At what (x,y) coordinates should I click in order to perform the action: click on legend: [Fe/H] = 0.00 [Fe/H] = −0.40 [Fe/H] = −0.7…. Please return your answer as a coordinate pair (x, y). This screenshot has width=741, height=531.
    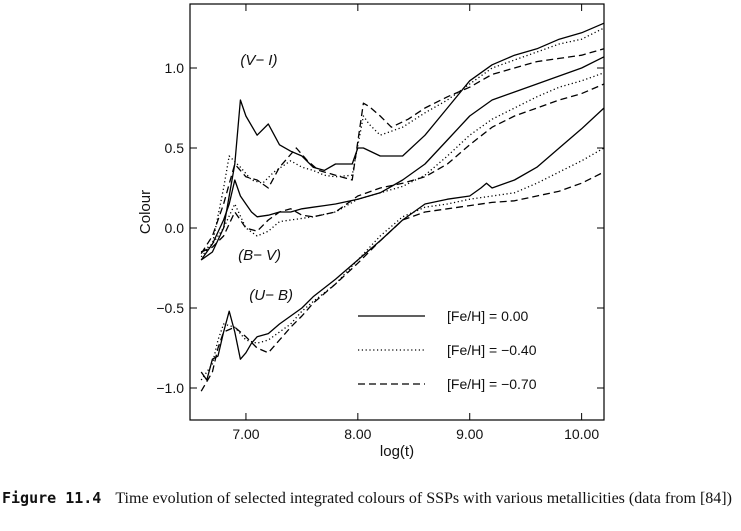
    Looking at the image, I should click on (447, 350).